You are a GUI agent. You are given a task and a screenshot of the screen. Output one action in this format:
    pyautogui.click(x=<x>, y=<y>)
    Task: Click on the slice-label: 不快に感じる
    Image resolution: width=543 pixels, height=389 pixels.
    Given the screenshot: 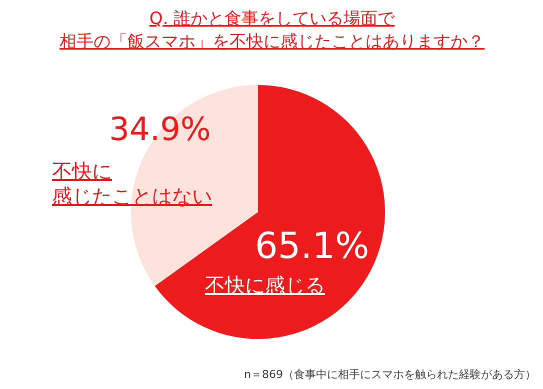 What is the action you would take?
    pyautogui.click(x=265, y=285)
    